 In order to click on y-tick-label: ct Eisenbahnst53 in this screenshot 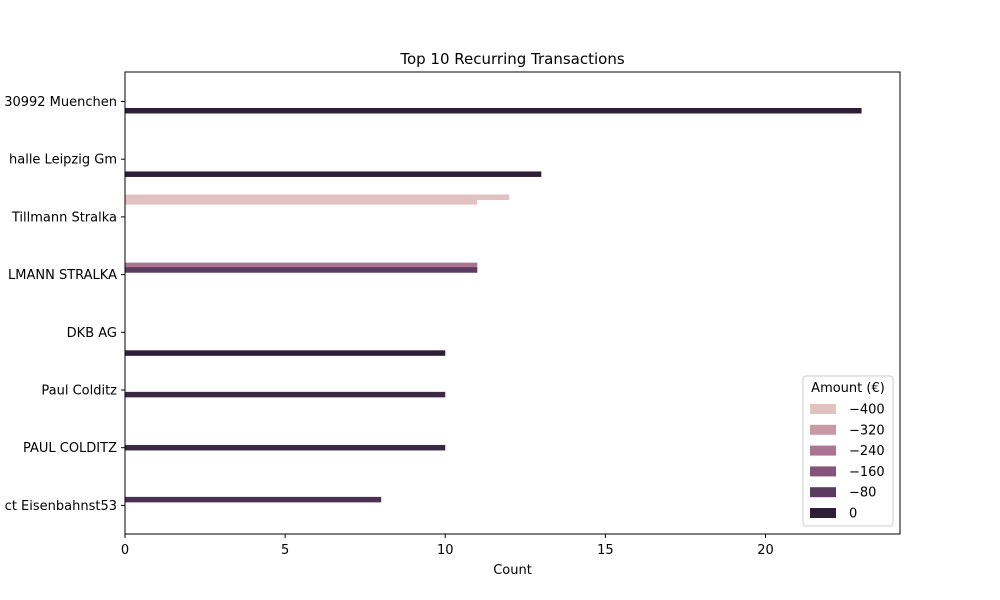, I will do `click(61, 506)`.